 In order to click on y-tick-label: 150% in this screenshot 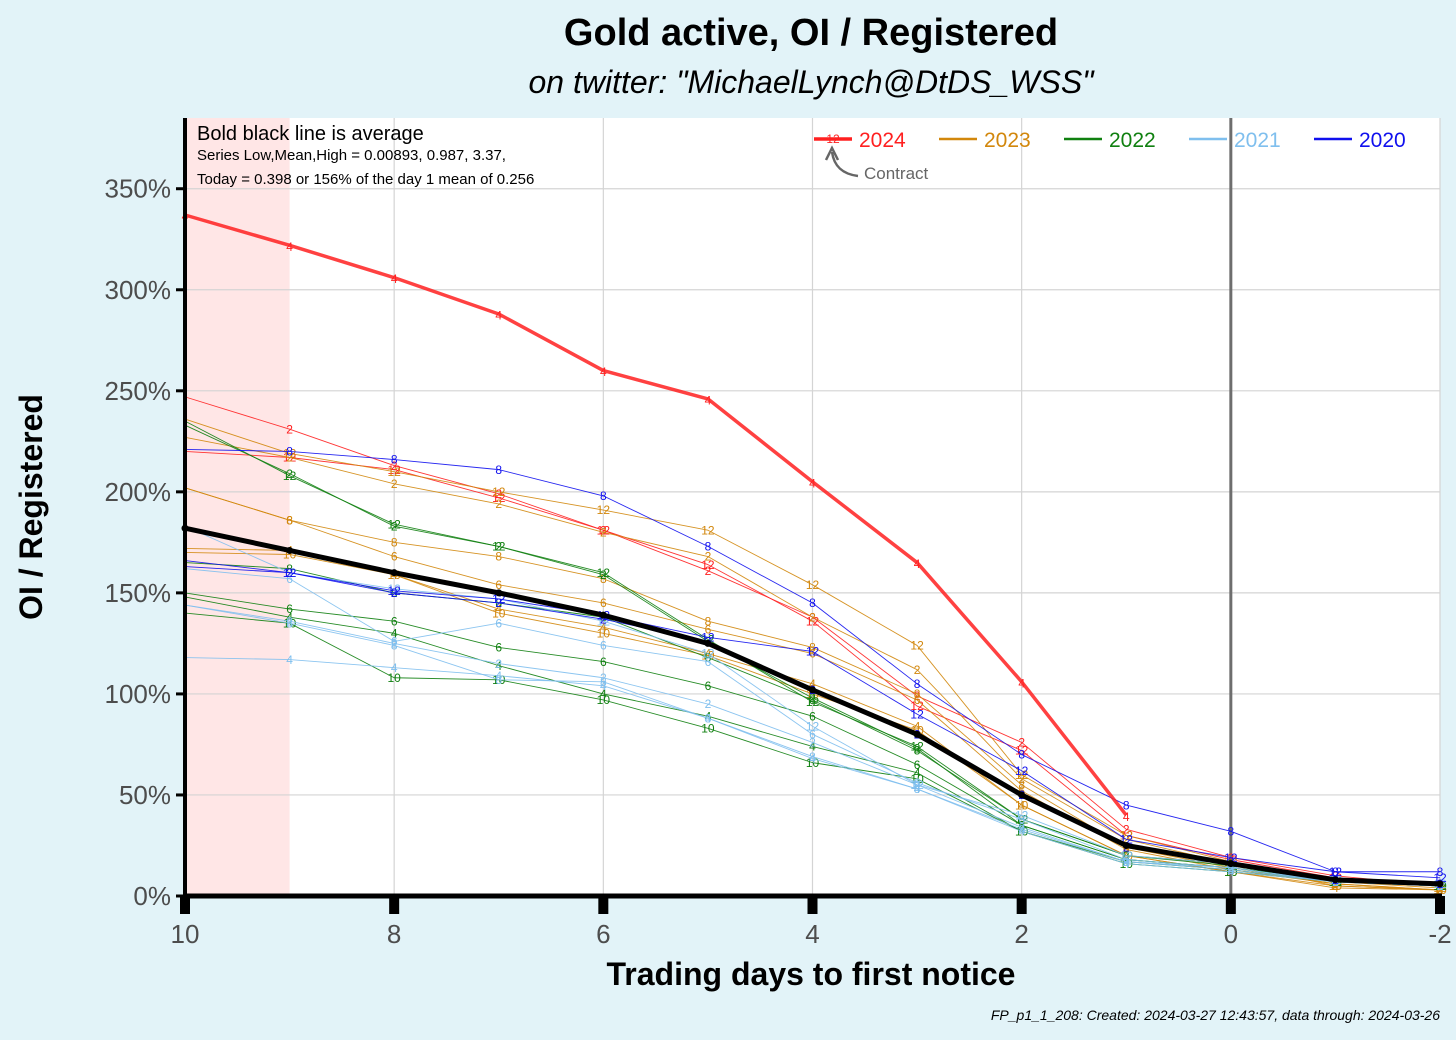, I will do `click(138, 593)`.